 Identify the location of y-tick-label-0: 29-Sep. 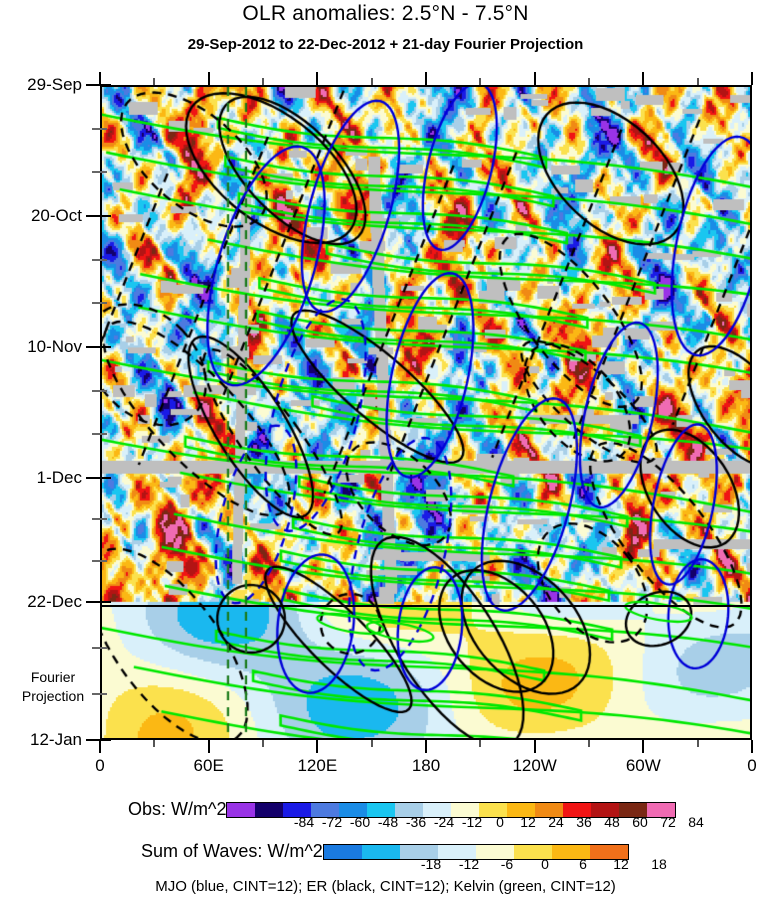
(54, 84).